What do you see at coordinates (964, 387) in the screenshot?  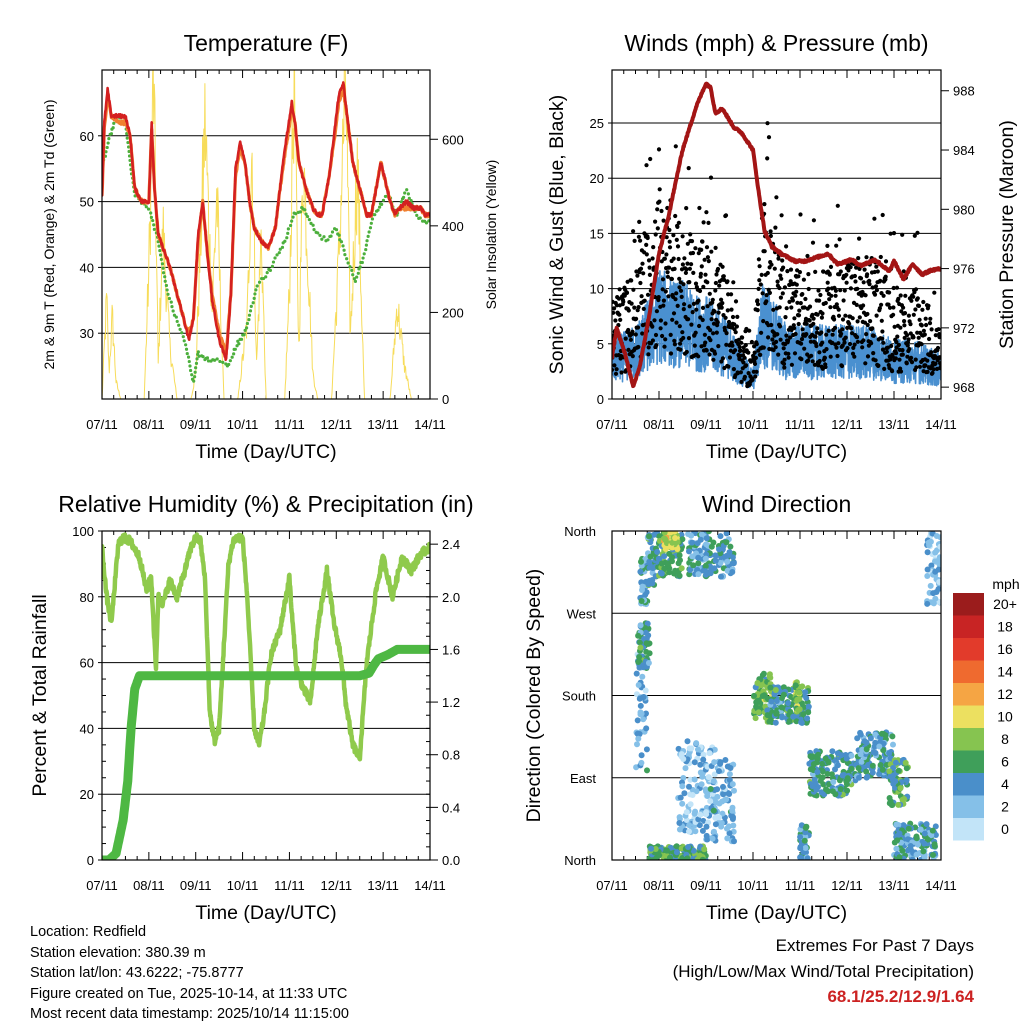 I see `y2-tick-label: 968` at bounding box center [964, 387].